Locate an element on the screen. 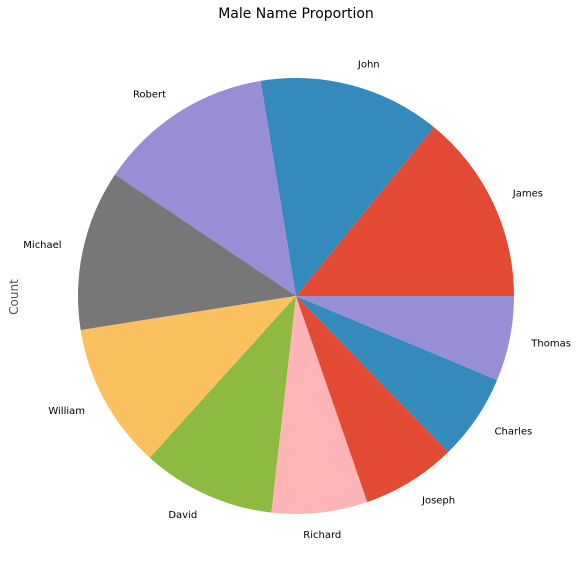 This screenshot has height=575, width=577. pie-slice-michael is located at coordinates (186, 252).